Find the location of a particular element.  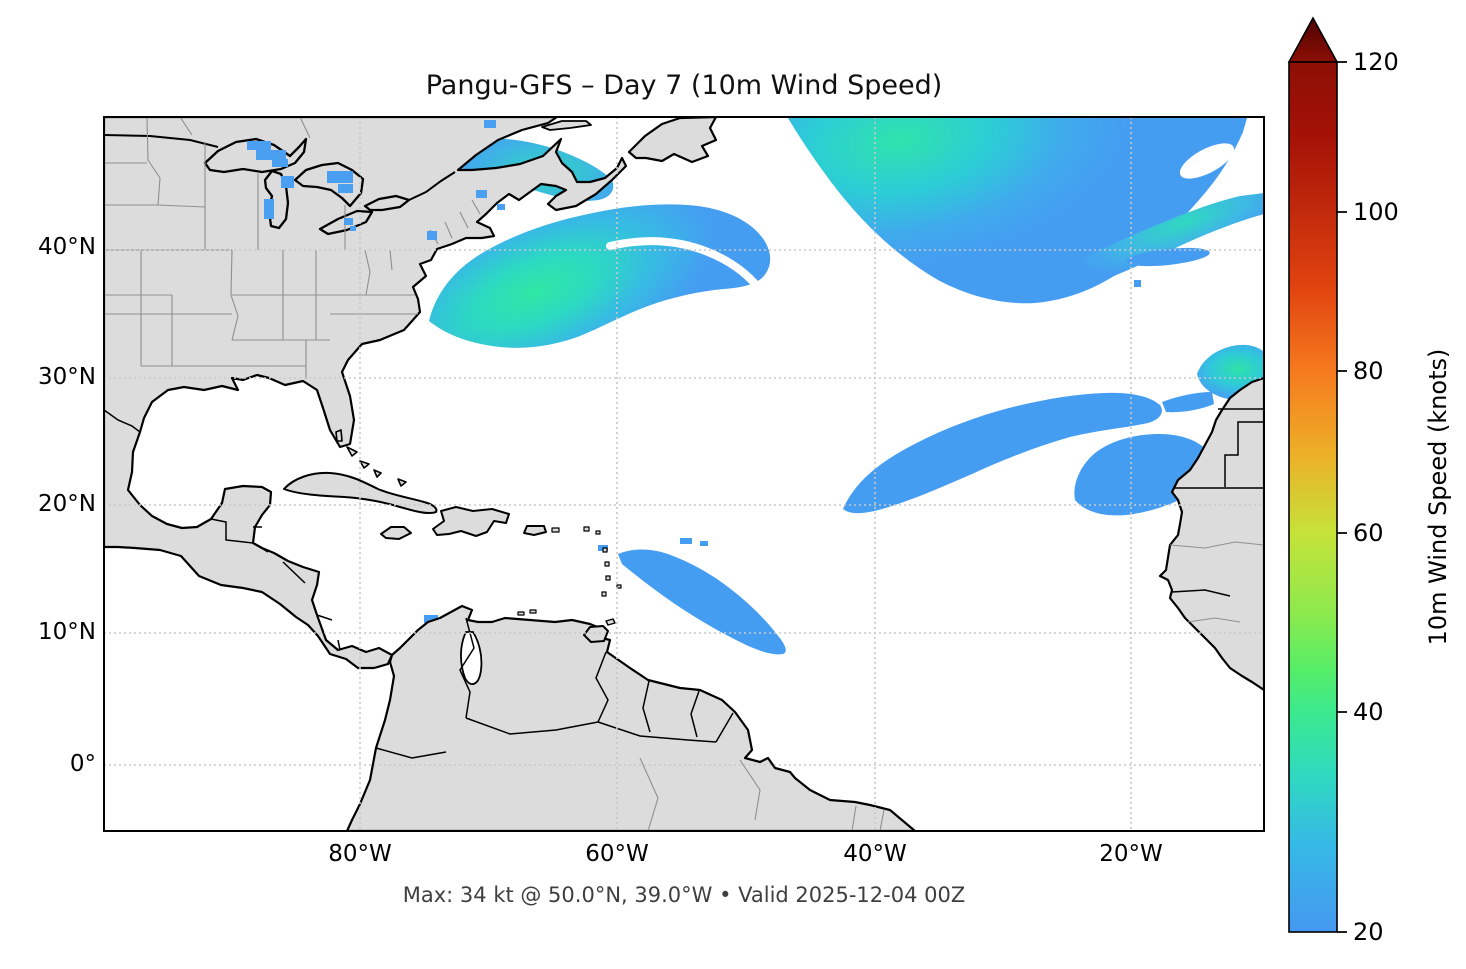

colorbar-axis-label: 10m Wind Speed (knots) is located at coordinates (1438, 497).